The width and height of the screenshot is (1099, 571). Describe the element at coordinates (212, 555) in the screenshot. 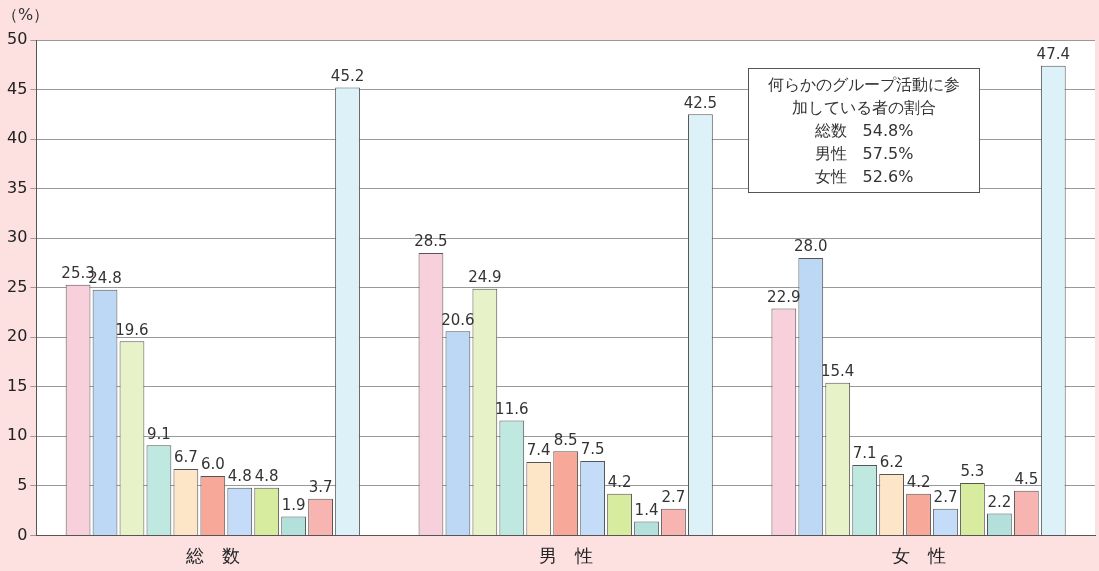

I see `x-tick-label: 総 数` at that location.